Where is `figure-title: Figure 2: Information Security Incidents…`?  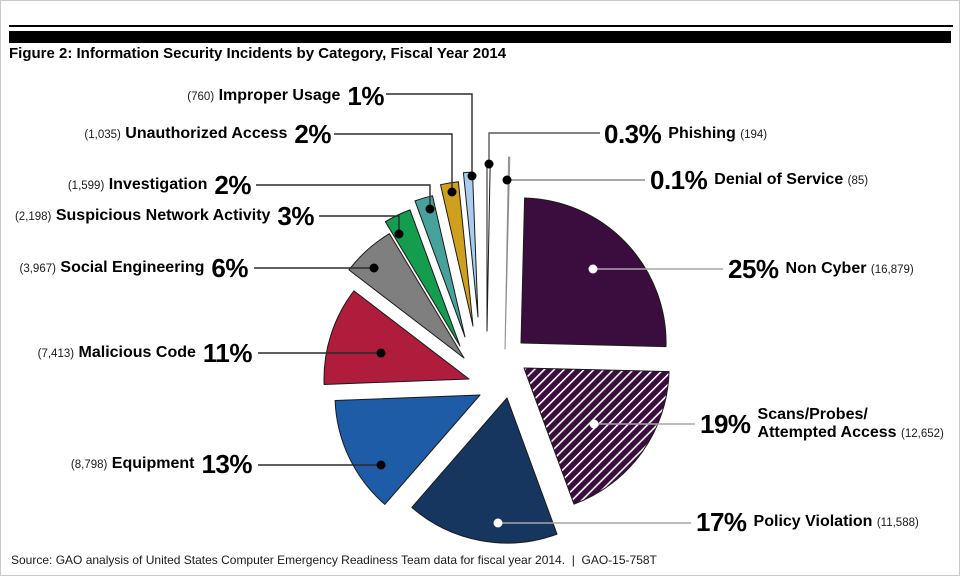 figure-title: Figure 2: Information Security Incidents… is located at coordinates (258, 53).